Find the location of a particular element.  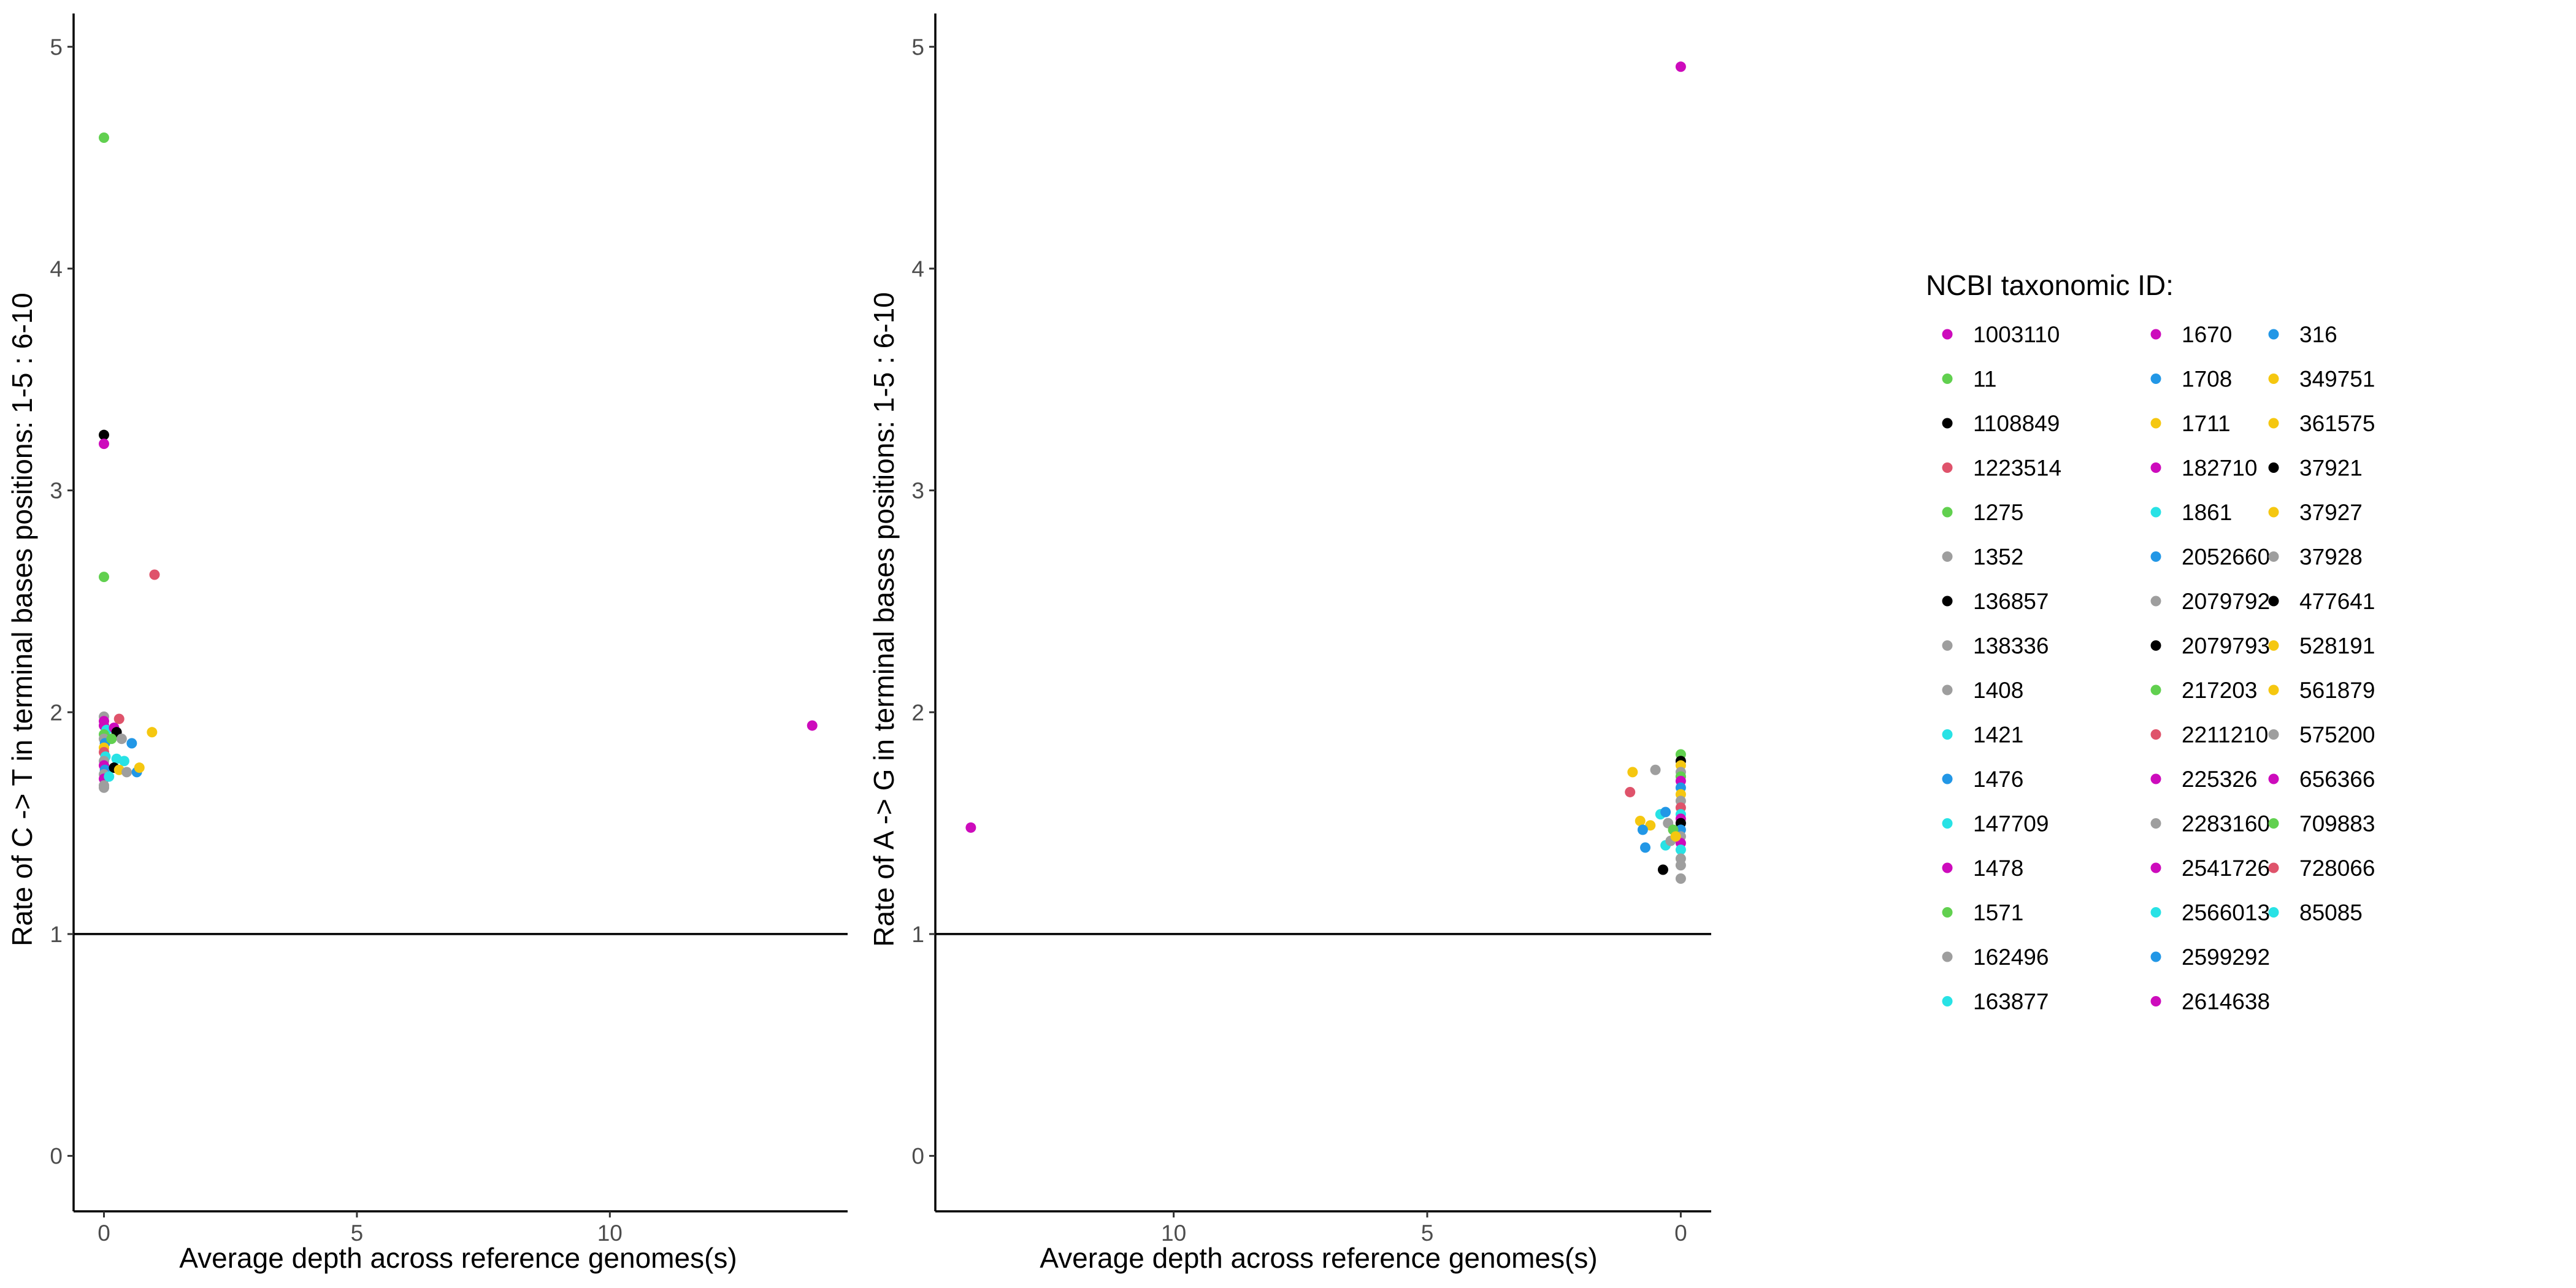

legend-label: 528191 is located at coordinates (2337, 646).